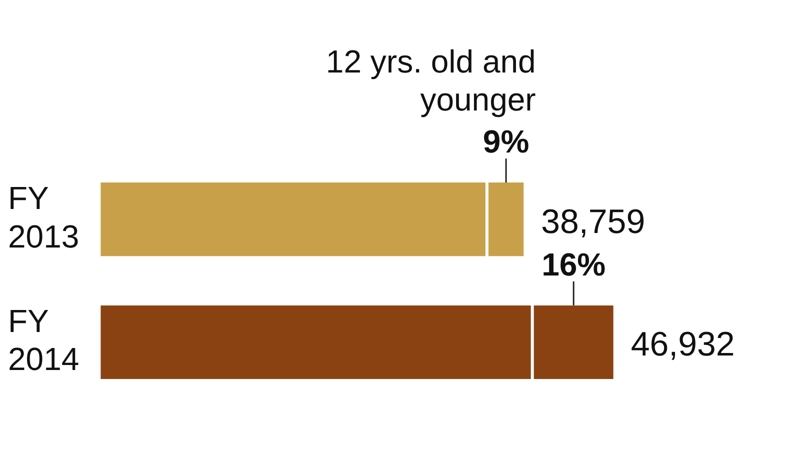  I want to click on text: 46,932, so click(682, 345).